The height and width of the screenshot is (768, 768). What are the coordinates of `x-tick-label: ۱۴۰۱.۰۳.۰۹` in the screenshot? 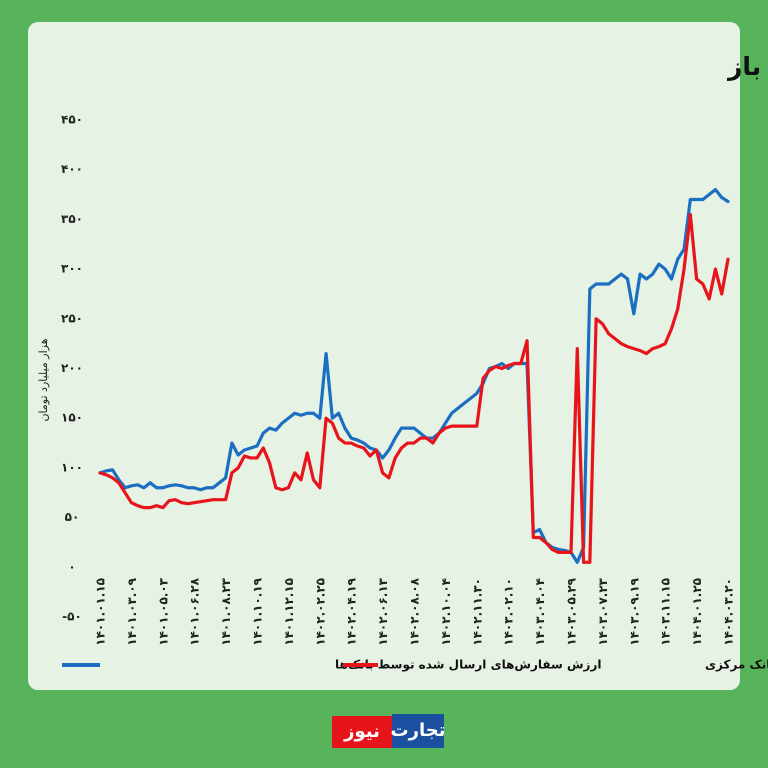 It's located at (132, 611).